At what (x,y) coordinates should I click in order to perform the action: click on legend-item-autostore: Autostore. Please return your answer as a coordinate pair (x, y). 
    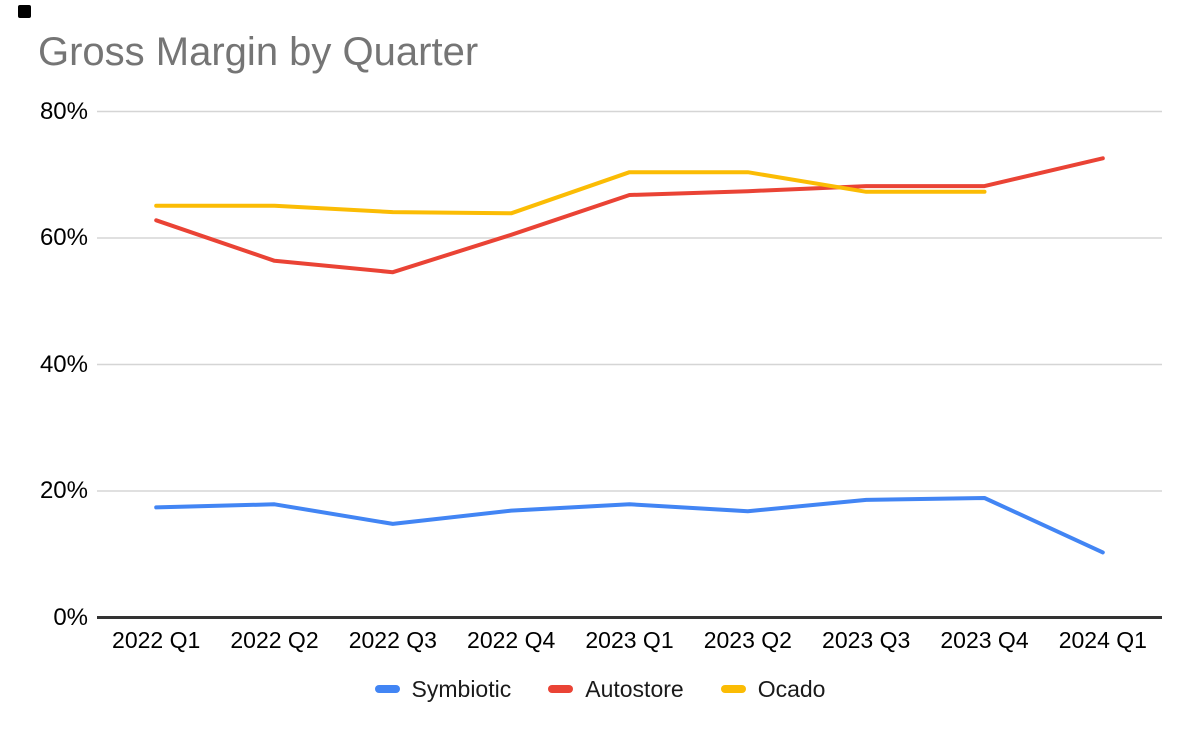
    Looking at the image, I should click on (616, 689).